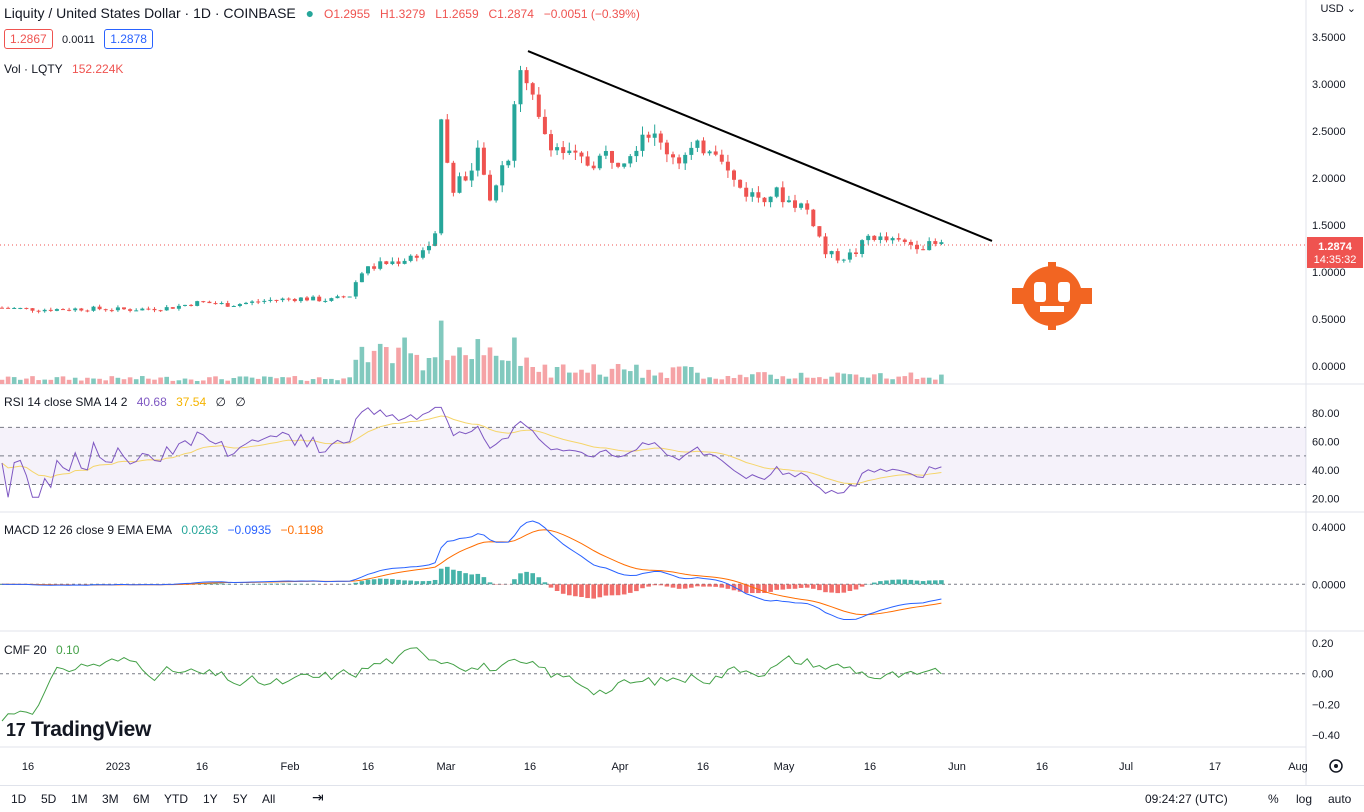 The width and height of the screenshot is (1364, 812). What do you see at coordinates (176, 799) in the screenshot?
I see `timeframe-ytd: YTD` at bounding box center [176, 799].